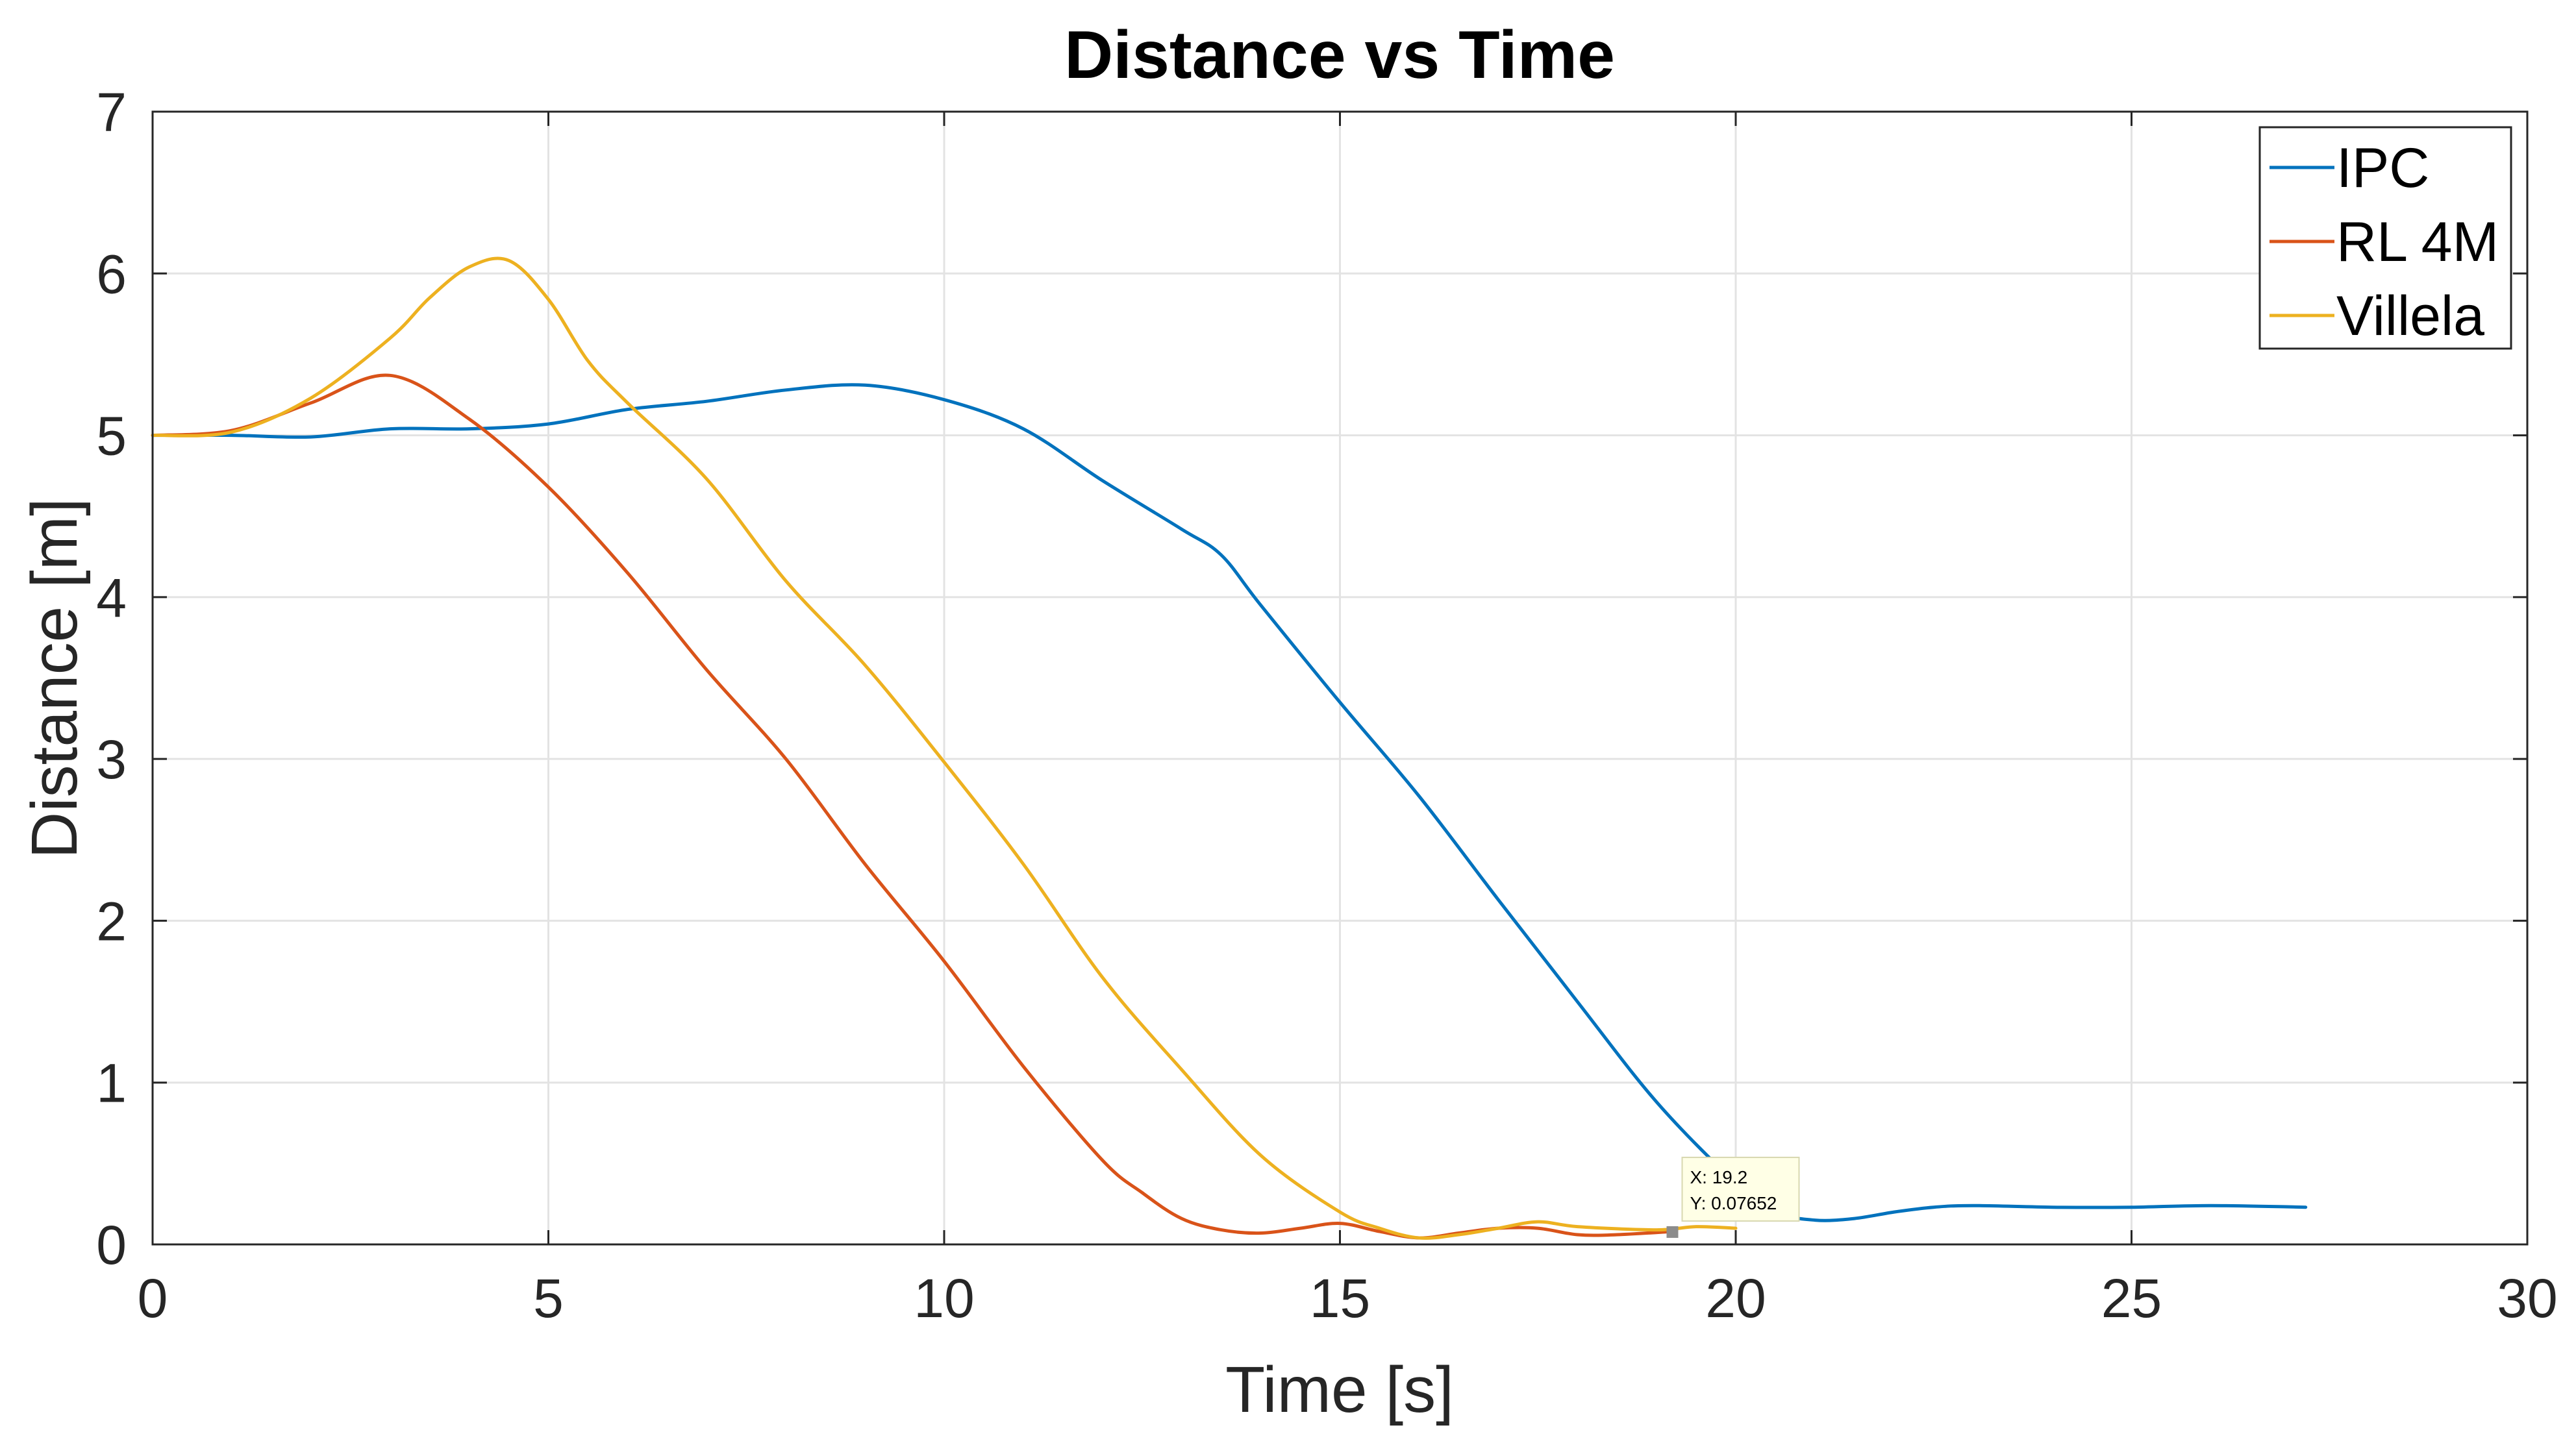  I want to click on chart-title: Distance vs Time, so click(1339, 56).